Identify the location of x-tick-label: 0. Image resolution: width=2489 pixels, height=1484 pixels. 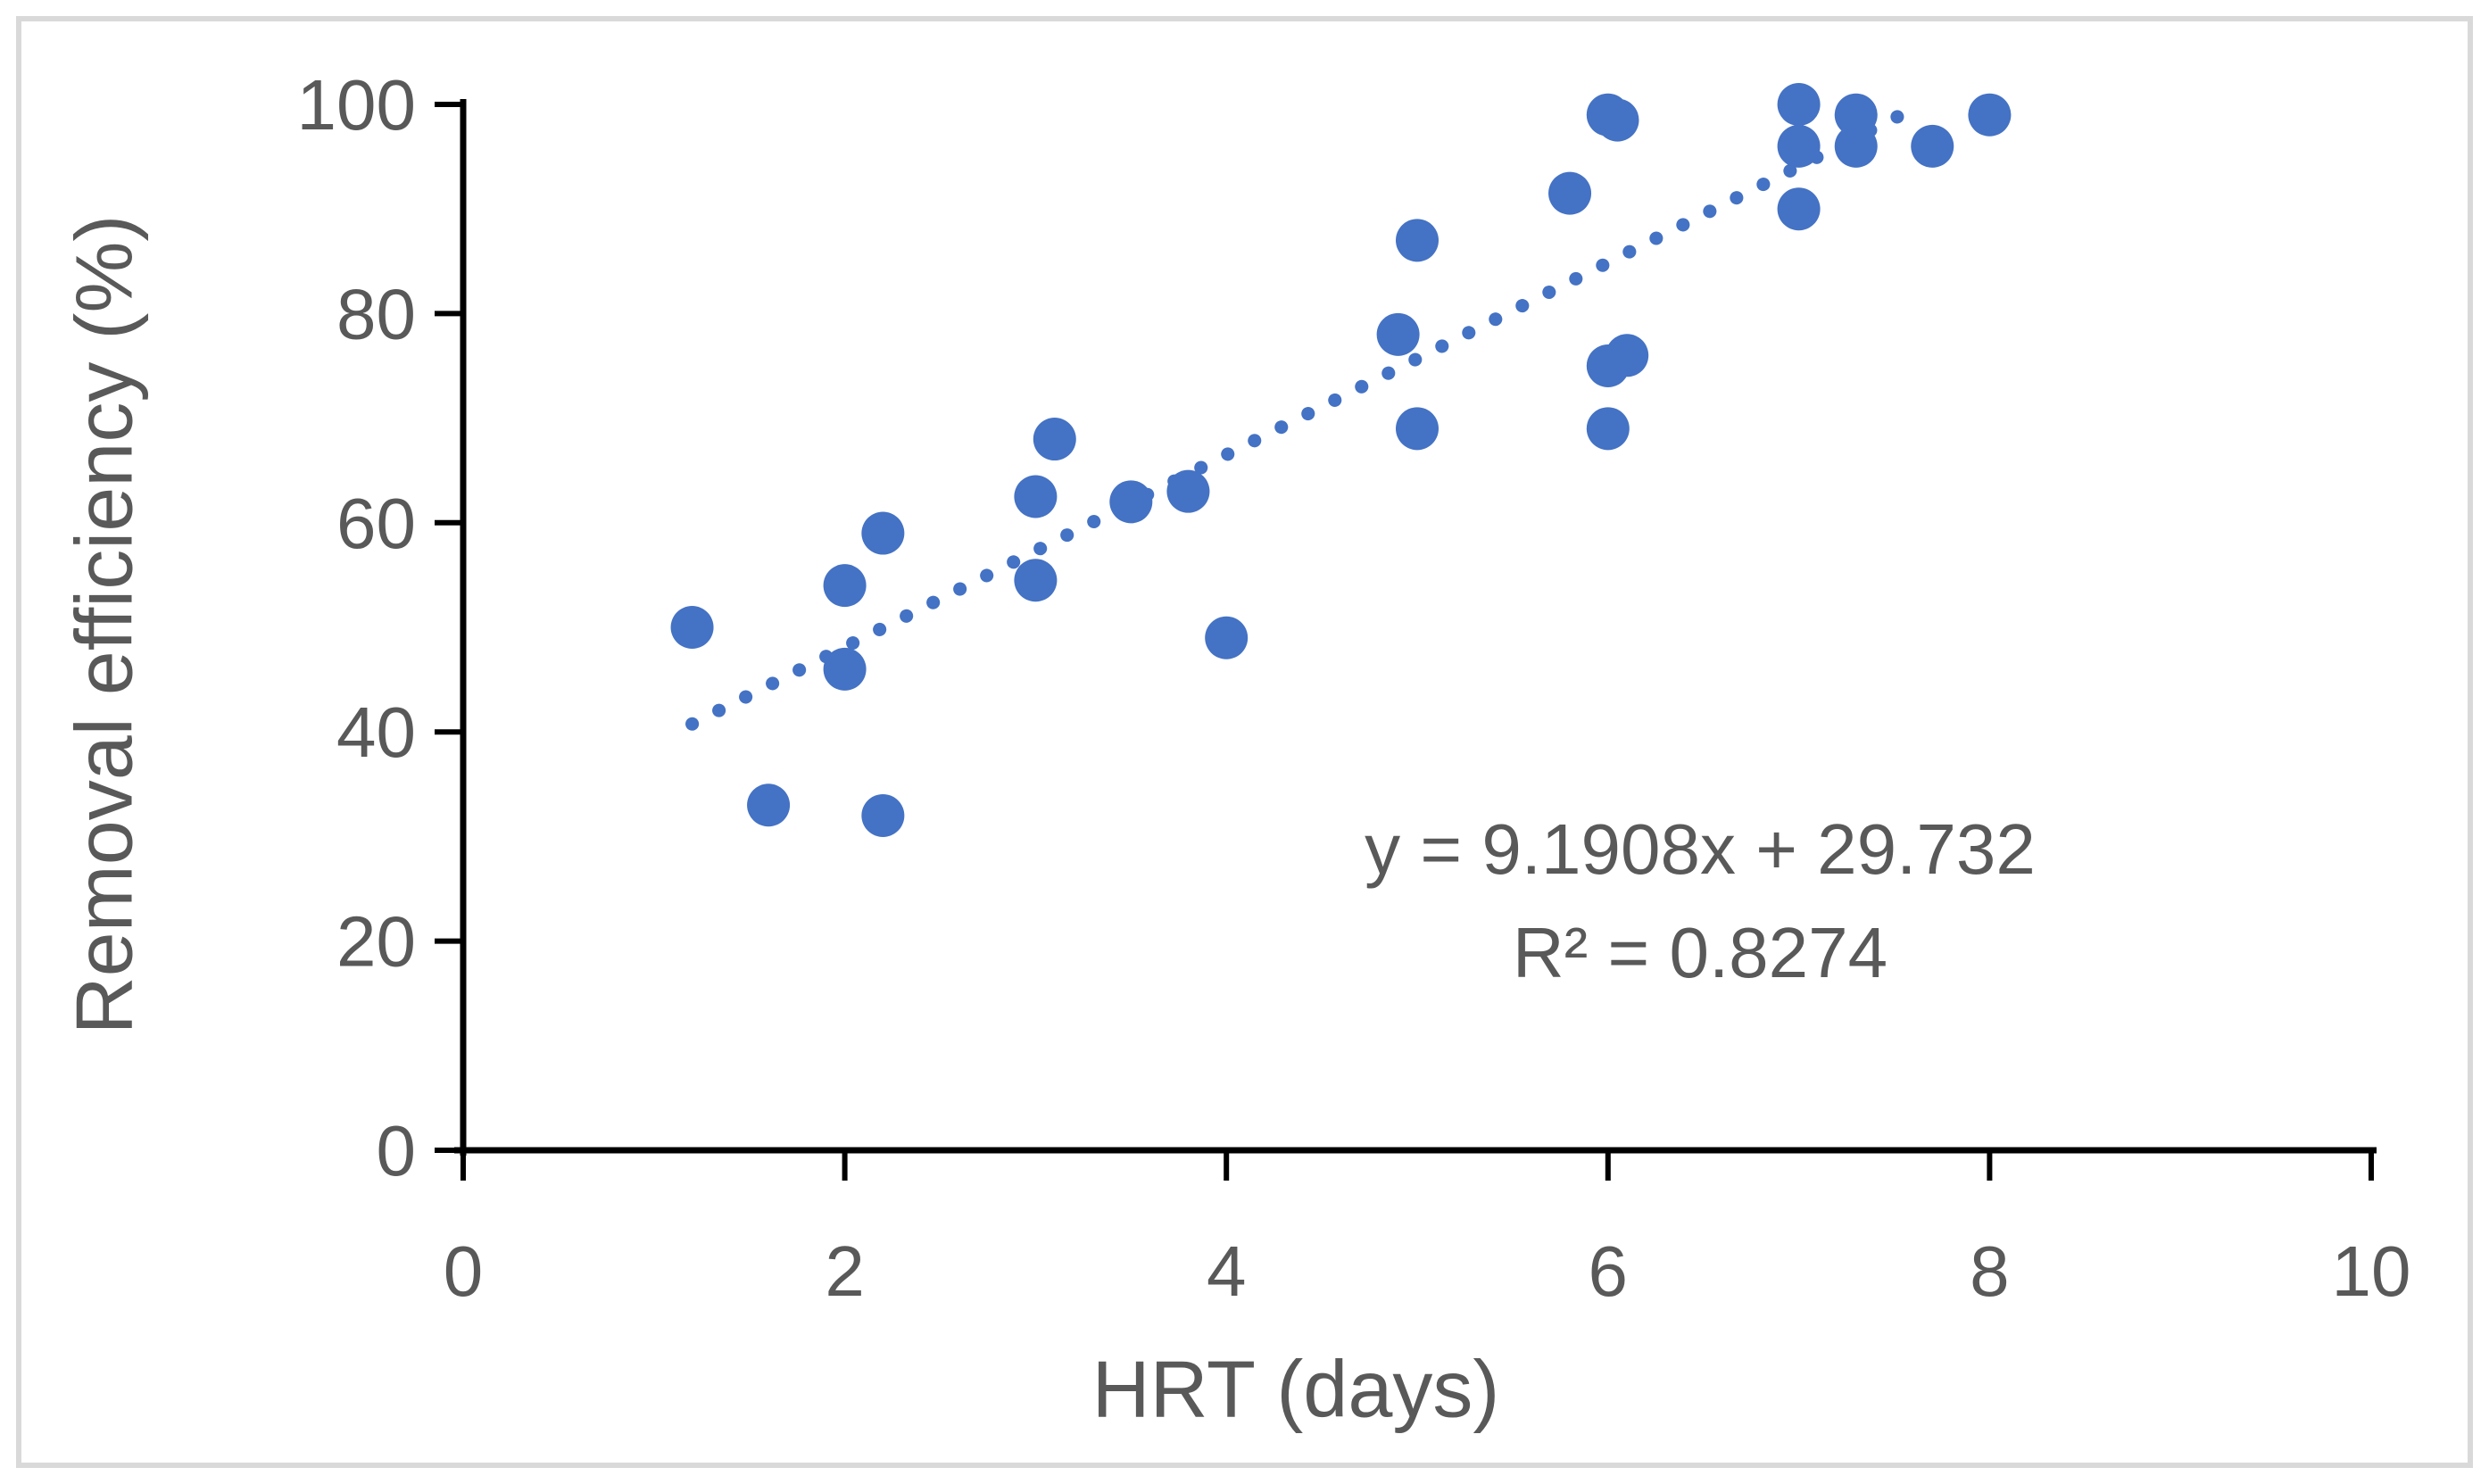
(464, 1271).